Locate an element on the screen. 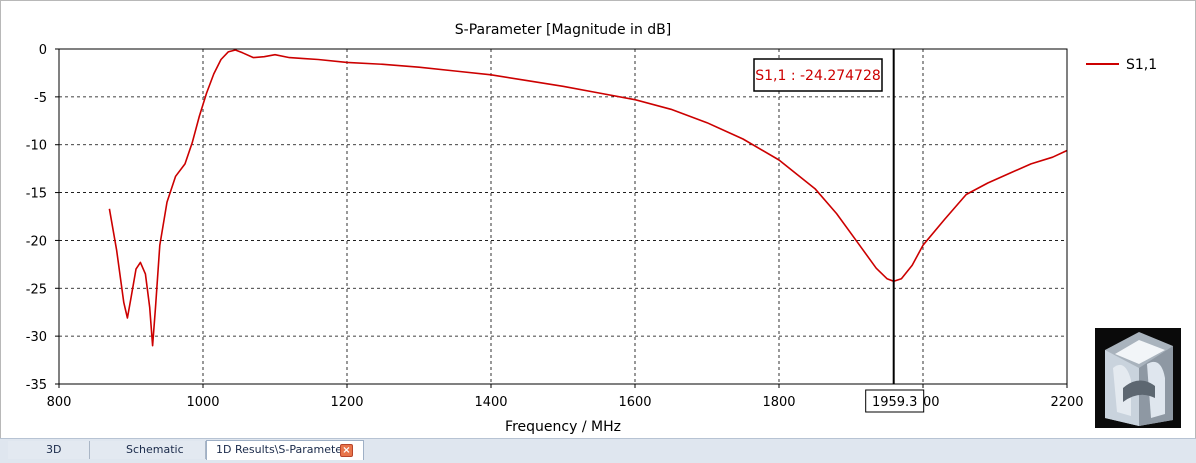 Image resolution: width=1196 pixels, height=463 pixels. marker-frequency-label: 1959.3 is located at coordinates (895, 402).